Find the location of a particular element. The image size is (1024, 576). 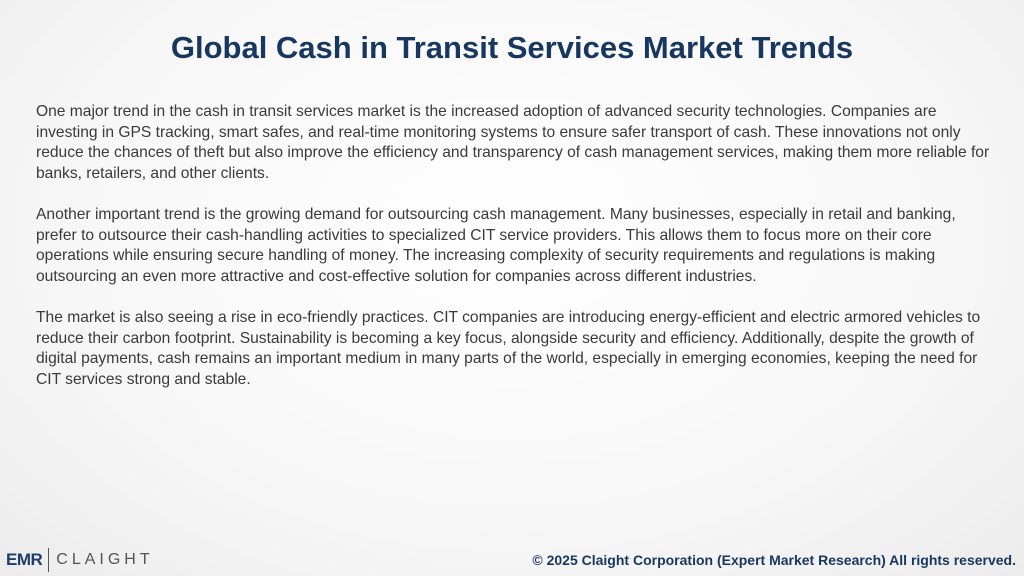

logo-emr: EMR is located at coordinates (24, 559).